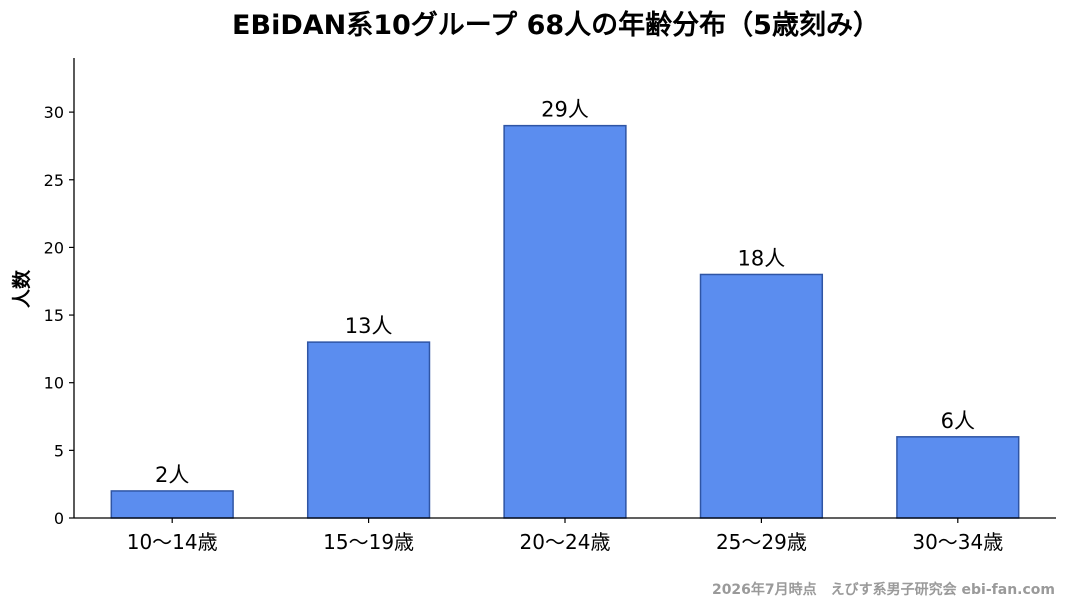  What do you see at coordinates (54, 180) in the screenshot?
I see `y-tick-label: 25` at bounding box center [54, 180].